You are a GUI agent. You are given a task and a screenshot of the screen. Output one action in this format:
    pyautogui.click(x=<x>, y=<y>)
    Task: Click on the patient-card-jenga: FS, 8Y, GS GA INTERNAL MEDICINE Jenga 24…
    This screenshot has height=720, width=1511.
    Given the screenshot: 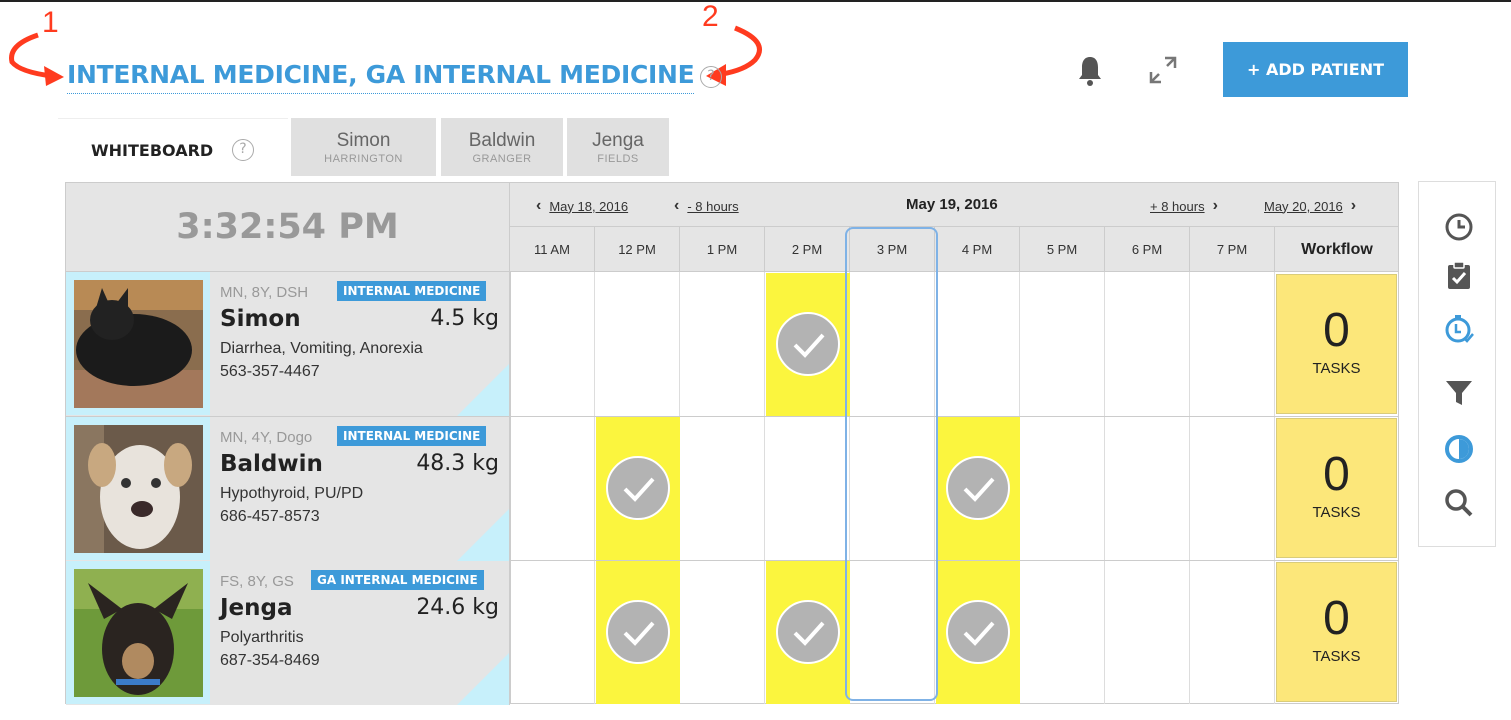 What is the action you would take?
    pyautogui.click(x=288, y=633)
    